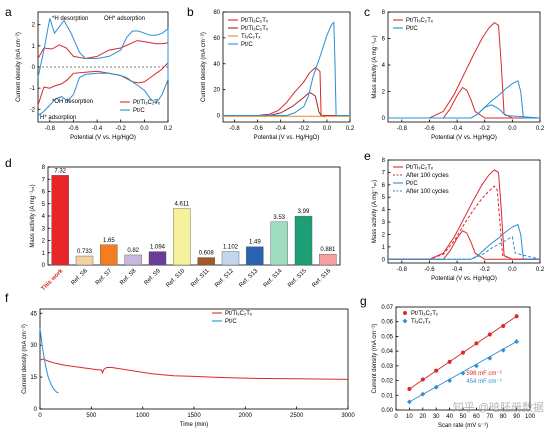 This screenshot has width=554, height=435. Describe the element at coordinates (44, 193) in the screenshot. I see `y-tick-label: 6` at that location.